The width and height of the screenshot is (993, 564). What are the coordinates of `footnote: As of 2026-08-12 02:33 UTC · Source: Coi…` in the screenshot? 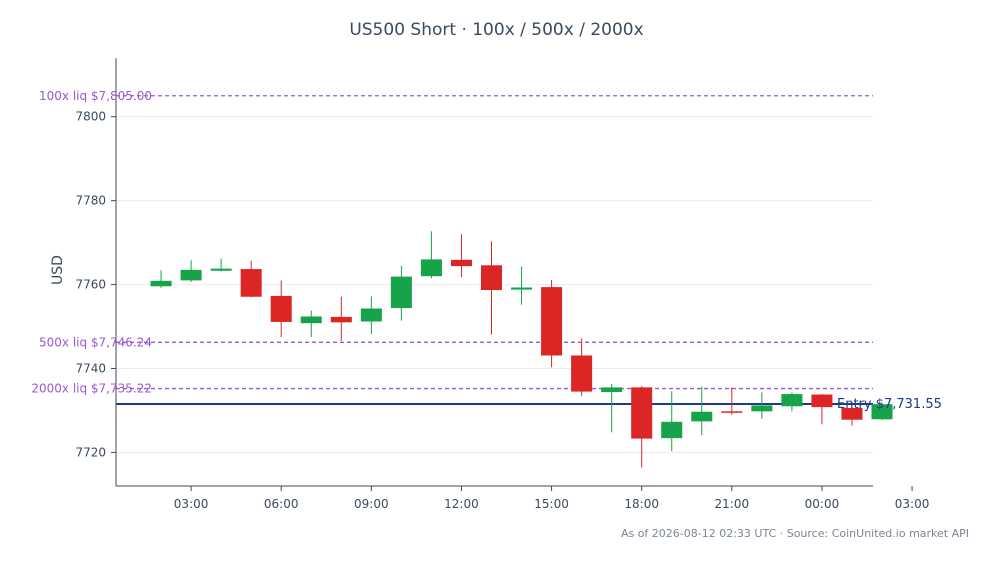 It's located at (794, 533).